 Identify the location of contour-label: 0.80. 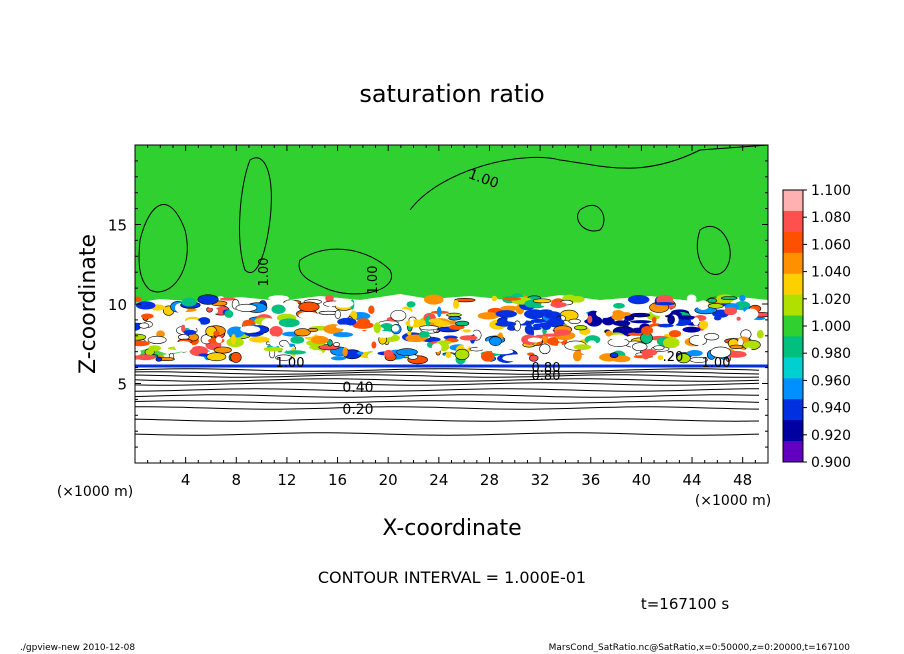
(546, 368).